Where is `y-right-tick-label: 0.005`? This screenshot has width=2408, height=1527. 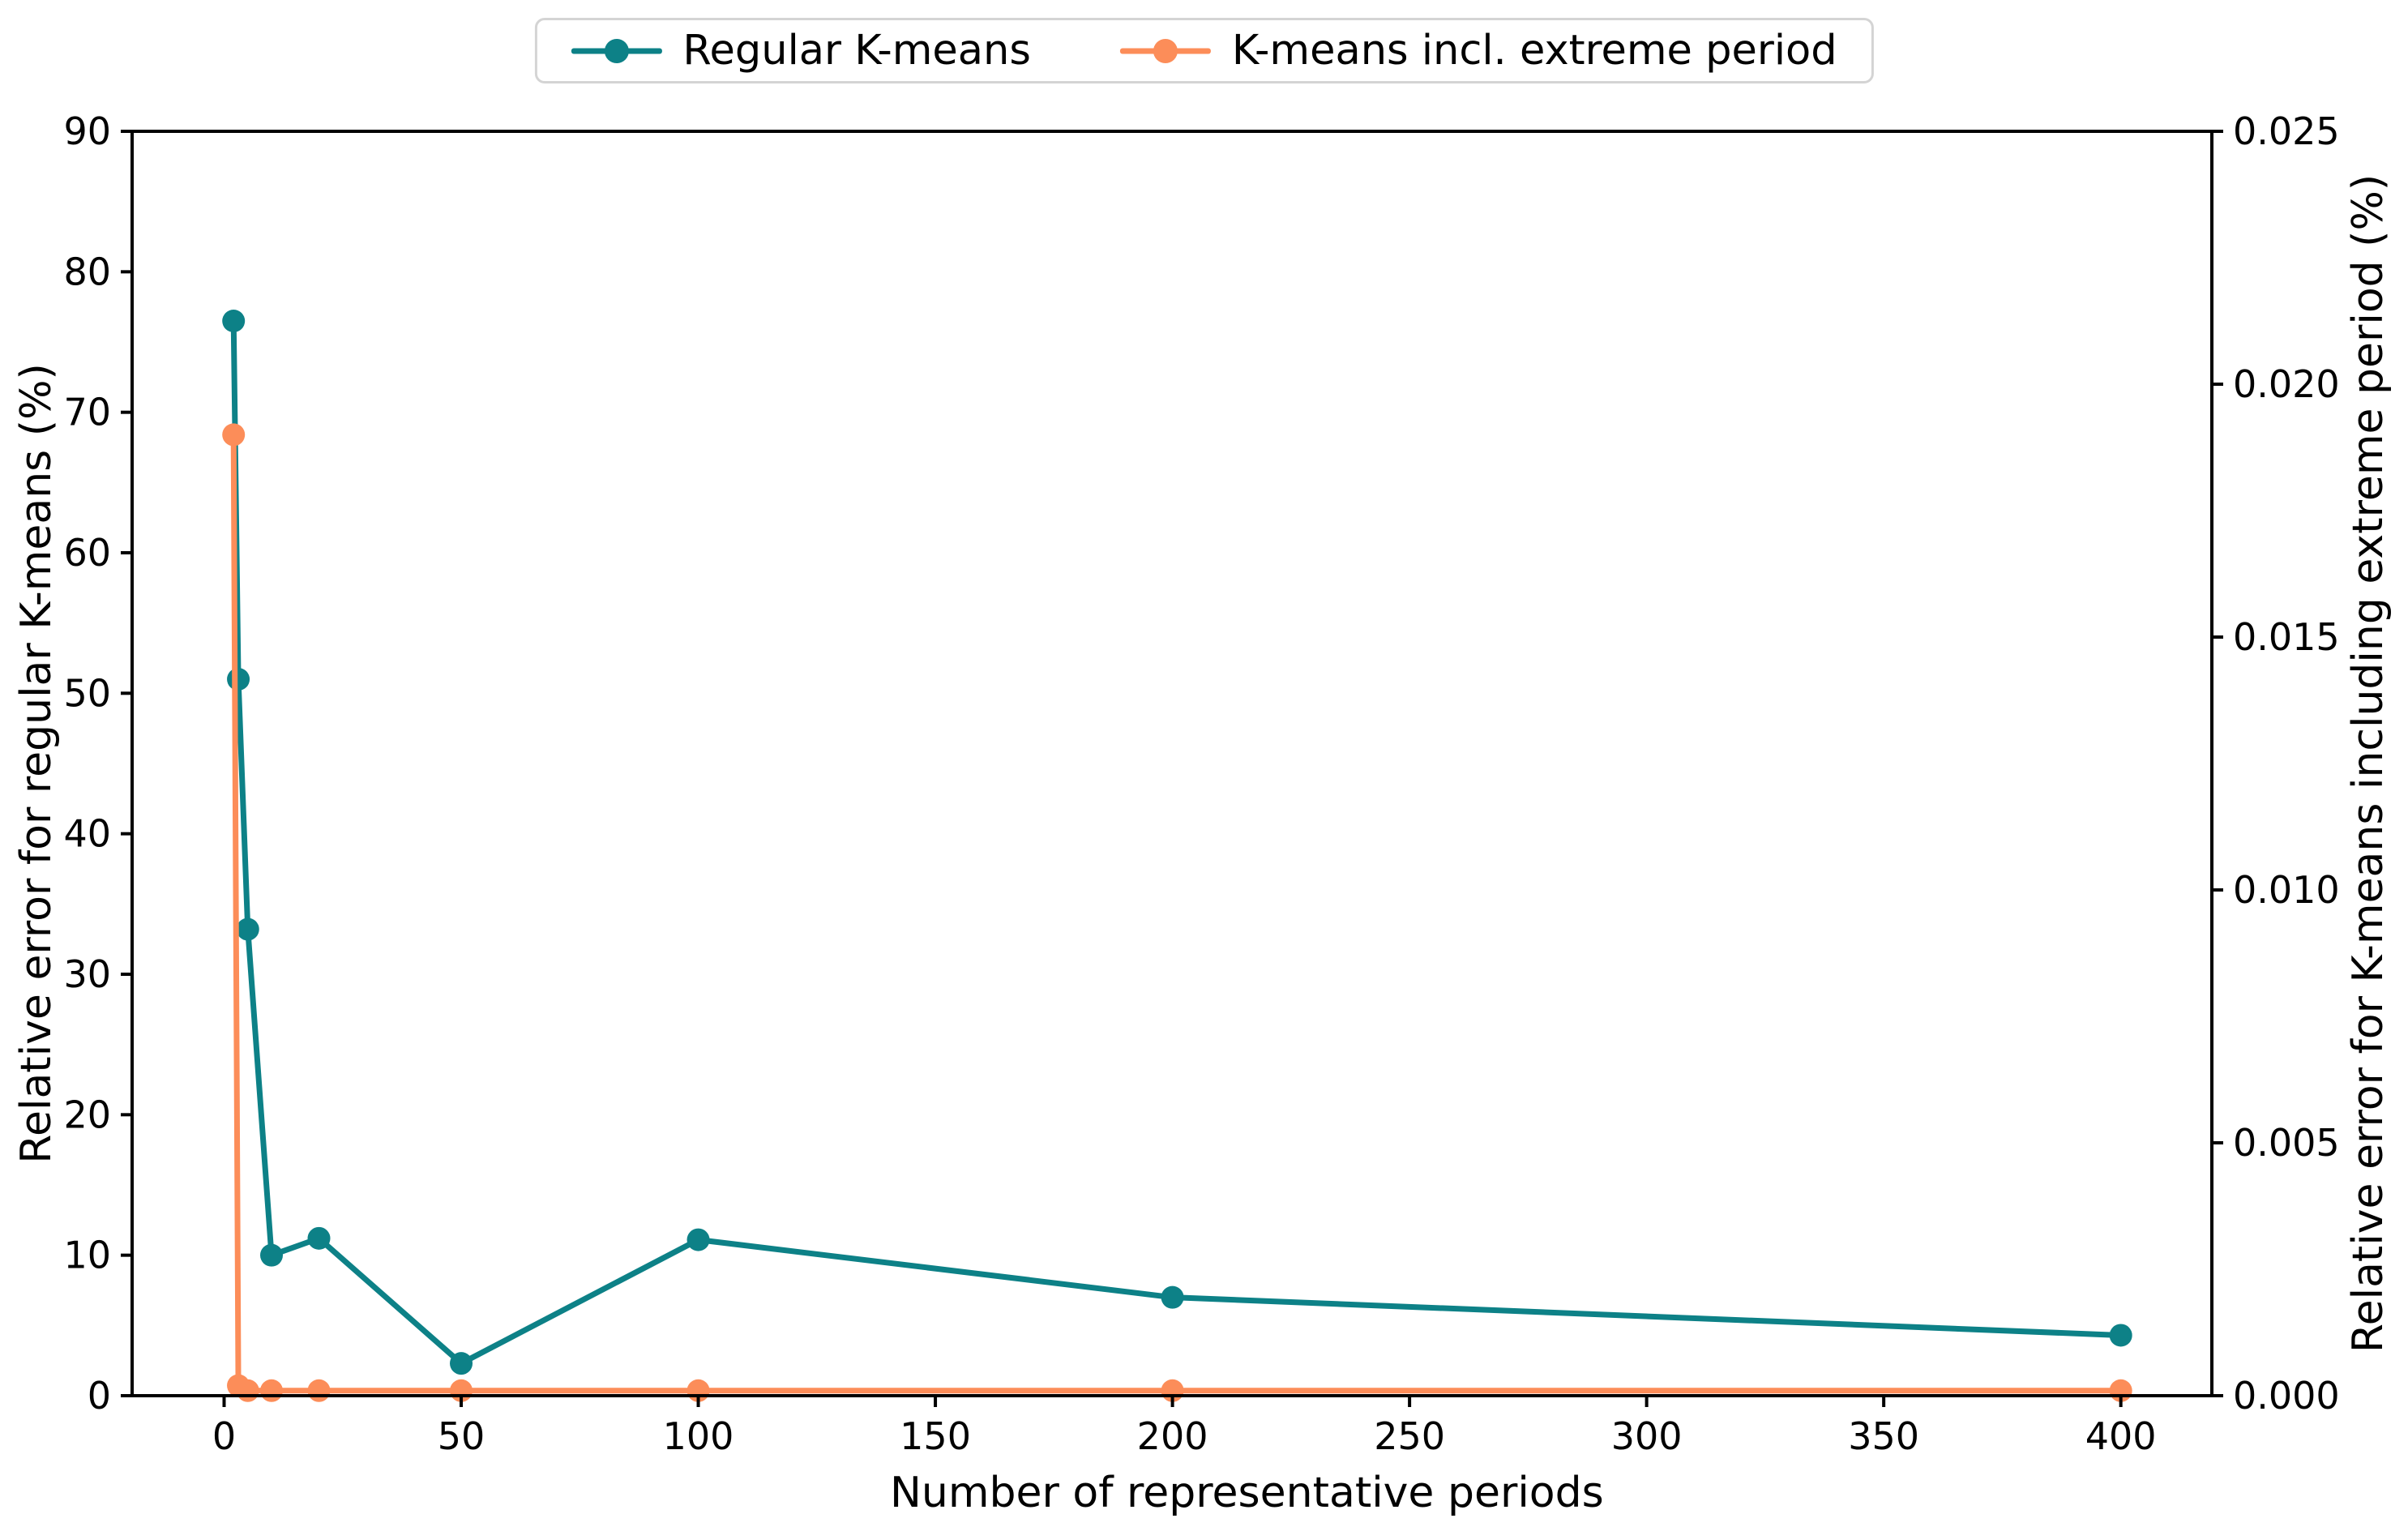
y-right-tick-label: 0.005 is located at coordinates (2286, 1143).